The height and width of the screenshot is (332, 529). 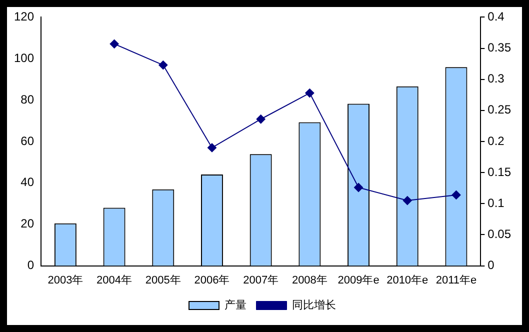 What do you see at coordinates (310, 280) in the screenshot?
I see `x-tick-label: 2008年` at bounding box center [310, 280].